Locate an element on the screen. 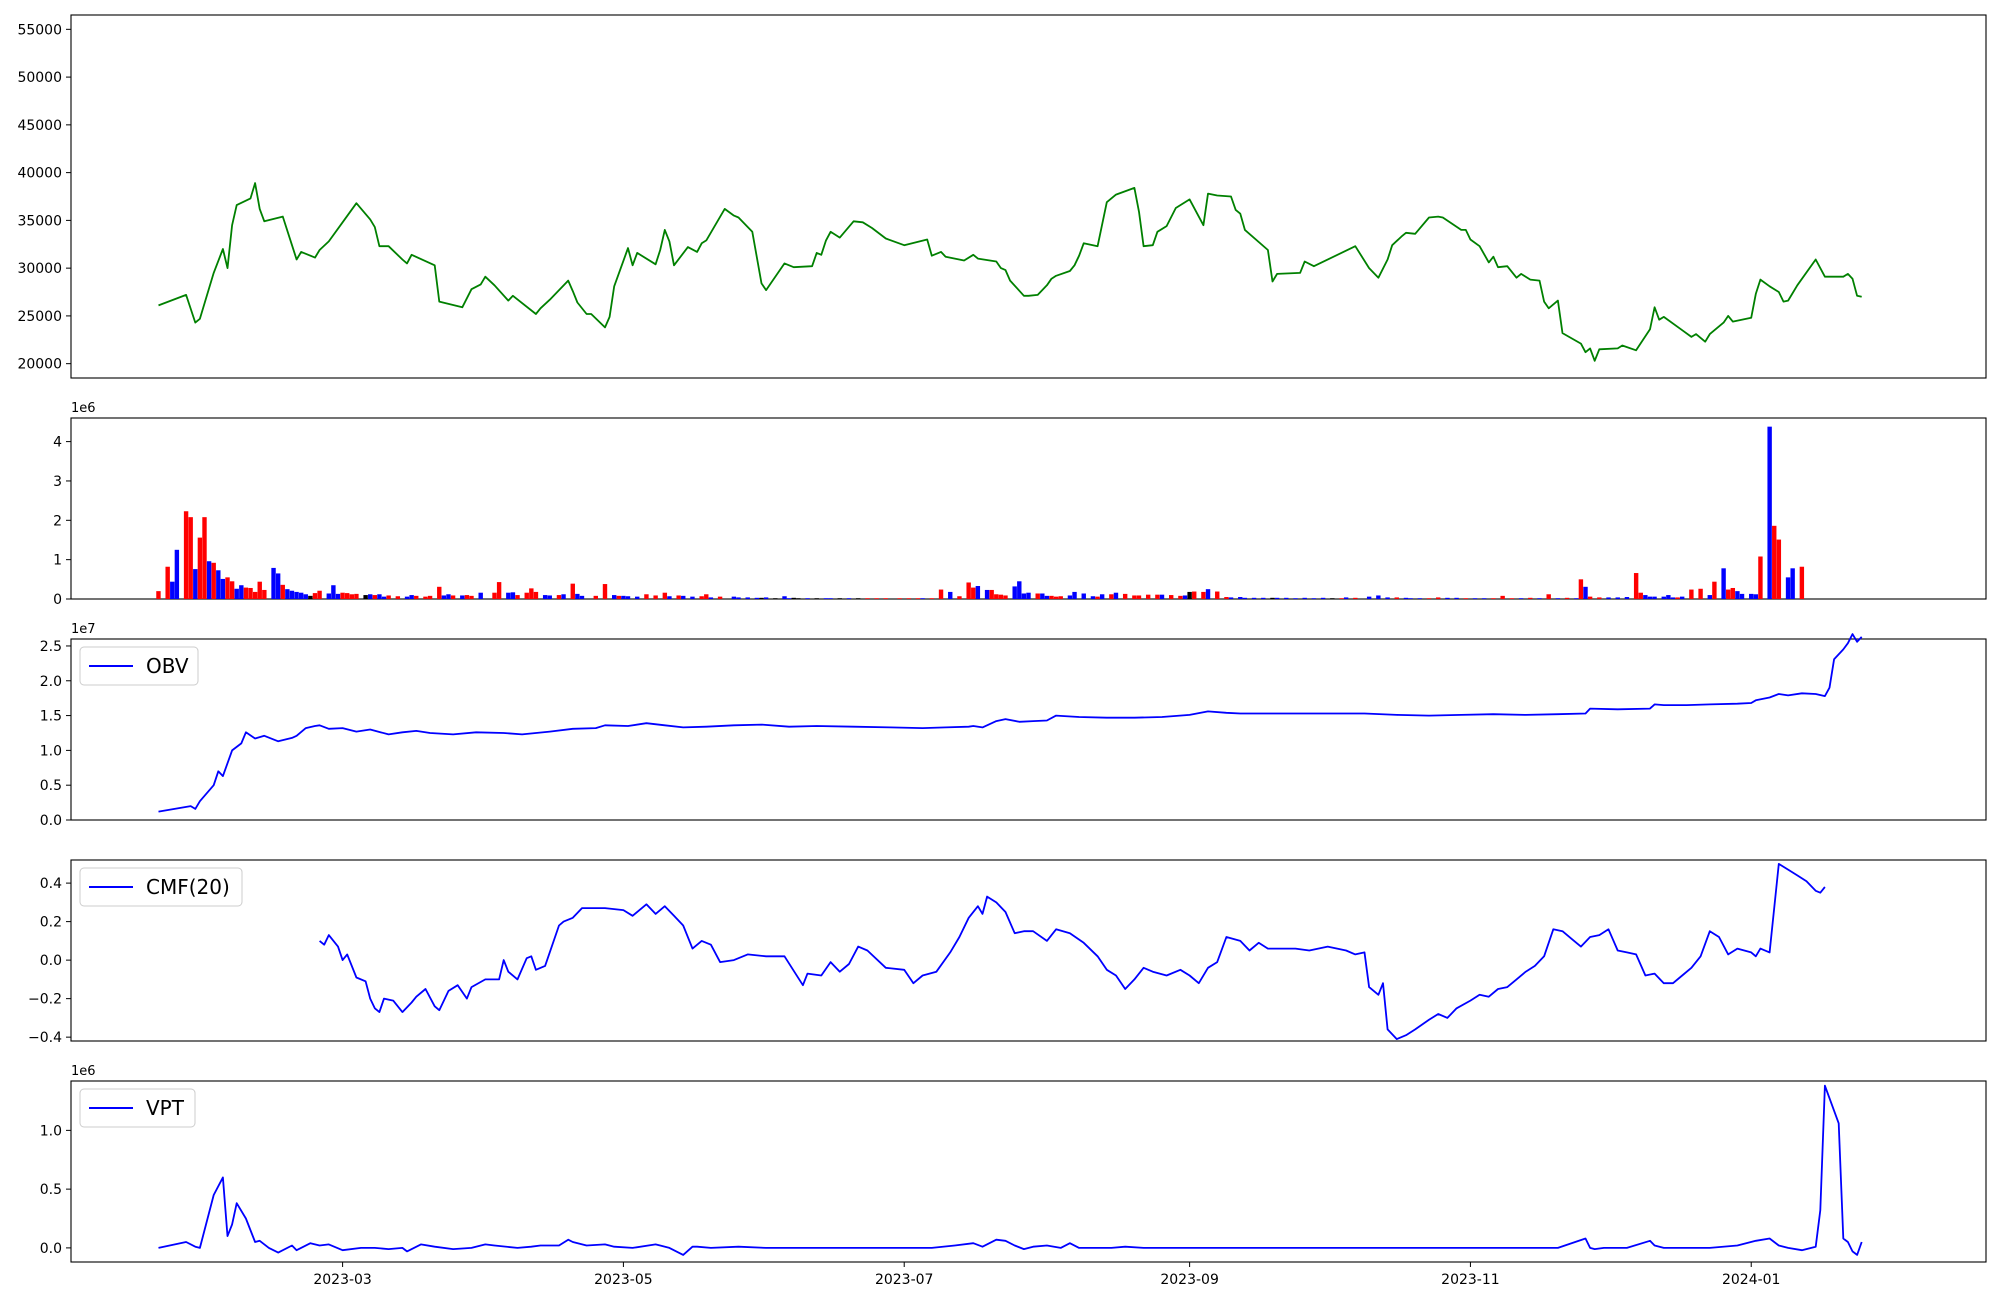  obv-legend: OBV is located at coordinates (139, 666).